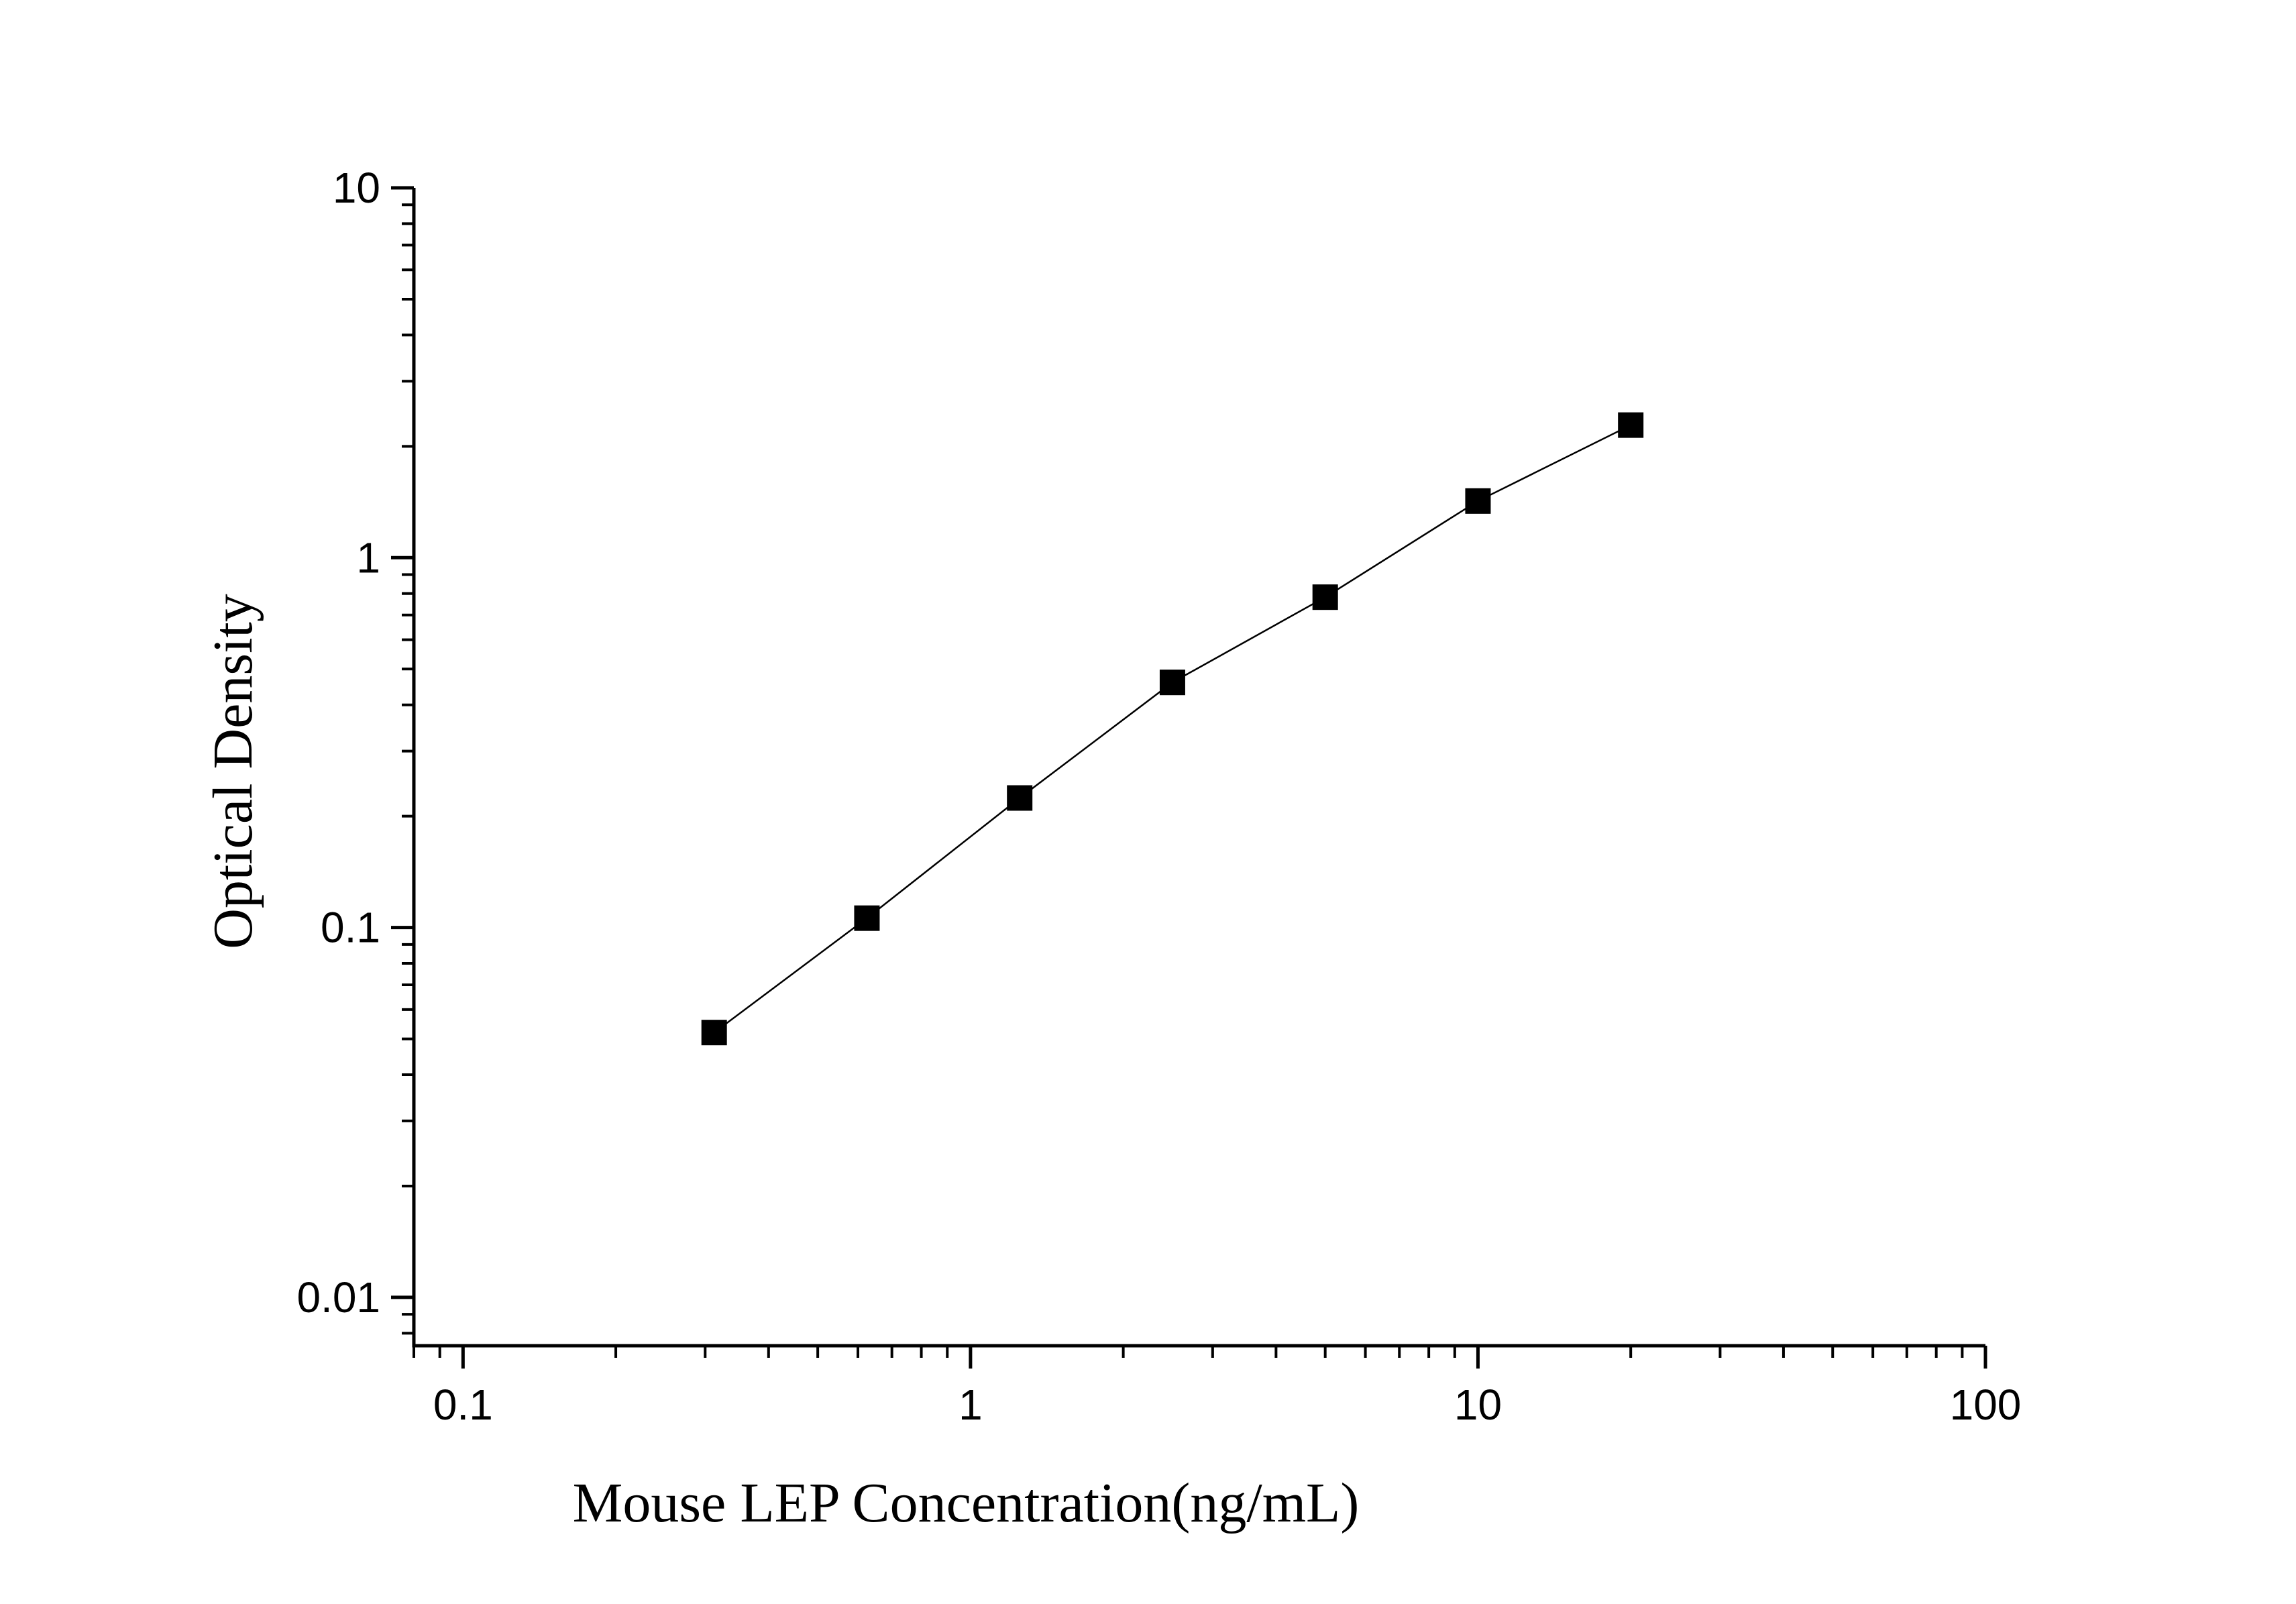  I want to click on x-tick-labels: 0.1 1 10 100, so click(1227, 1405).